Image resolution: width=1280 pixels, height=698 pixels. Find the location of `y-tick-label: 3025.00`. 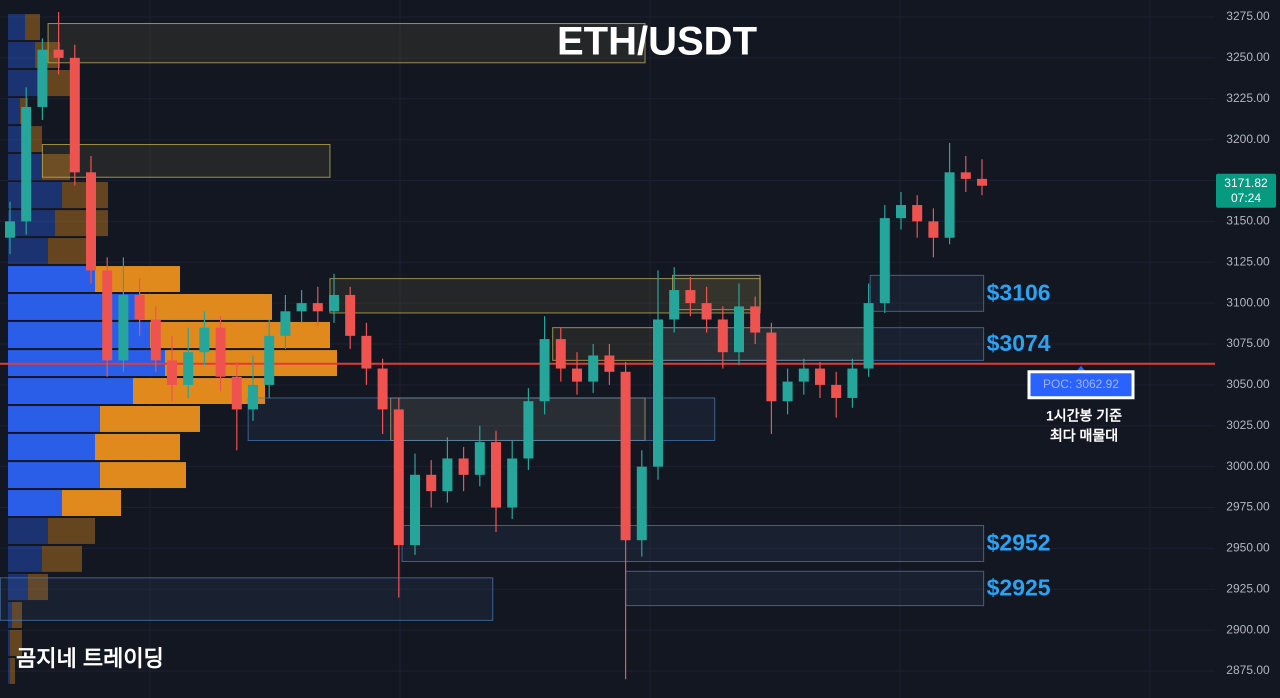

y-tick-label: 3025.00 is located at coordinates (1248, 425).